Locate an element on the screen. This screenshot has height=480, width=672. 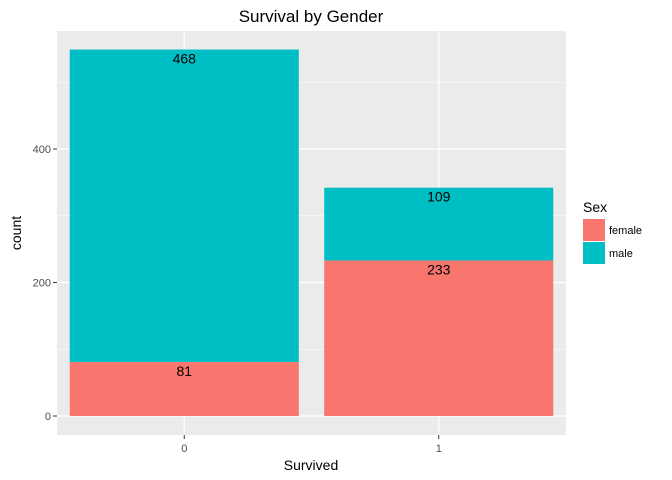
legend: Sex female male is located at coordinates (612, 231).